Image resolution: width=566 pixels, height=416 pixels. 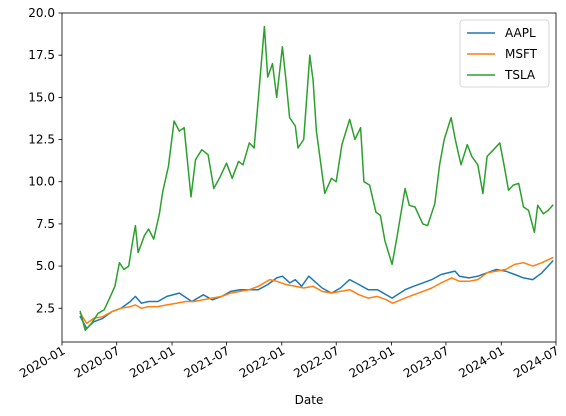 What do you see at coordinates (521, 54) in the screenshot?
I see `legend-label-msft: MSFT` at bounding box center [521, 54].